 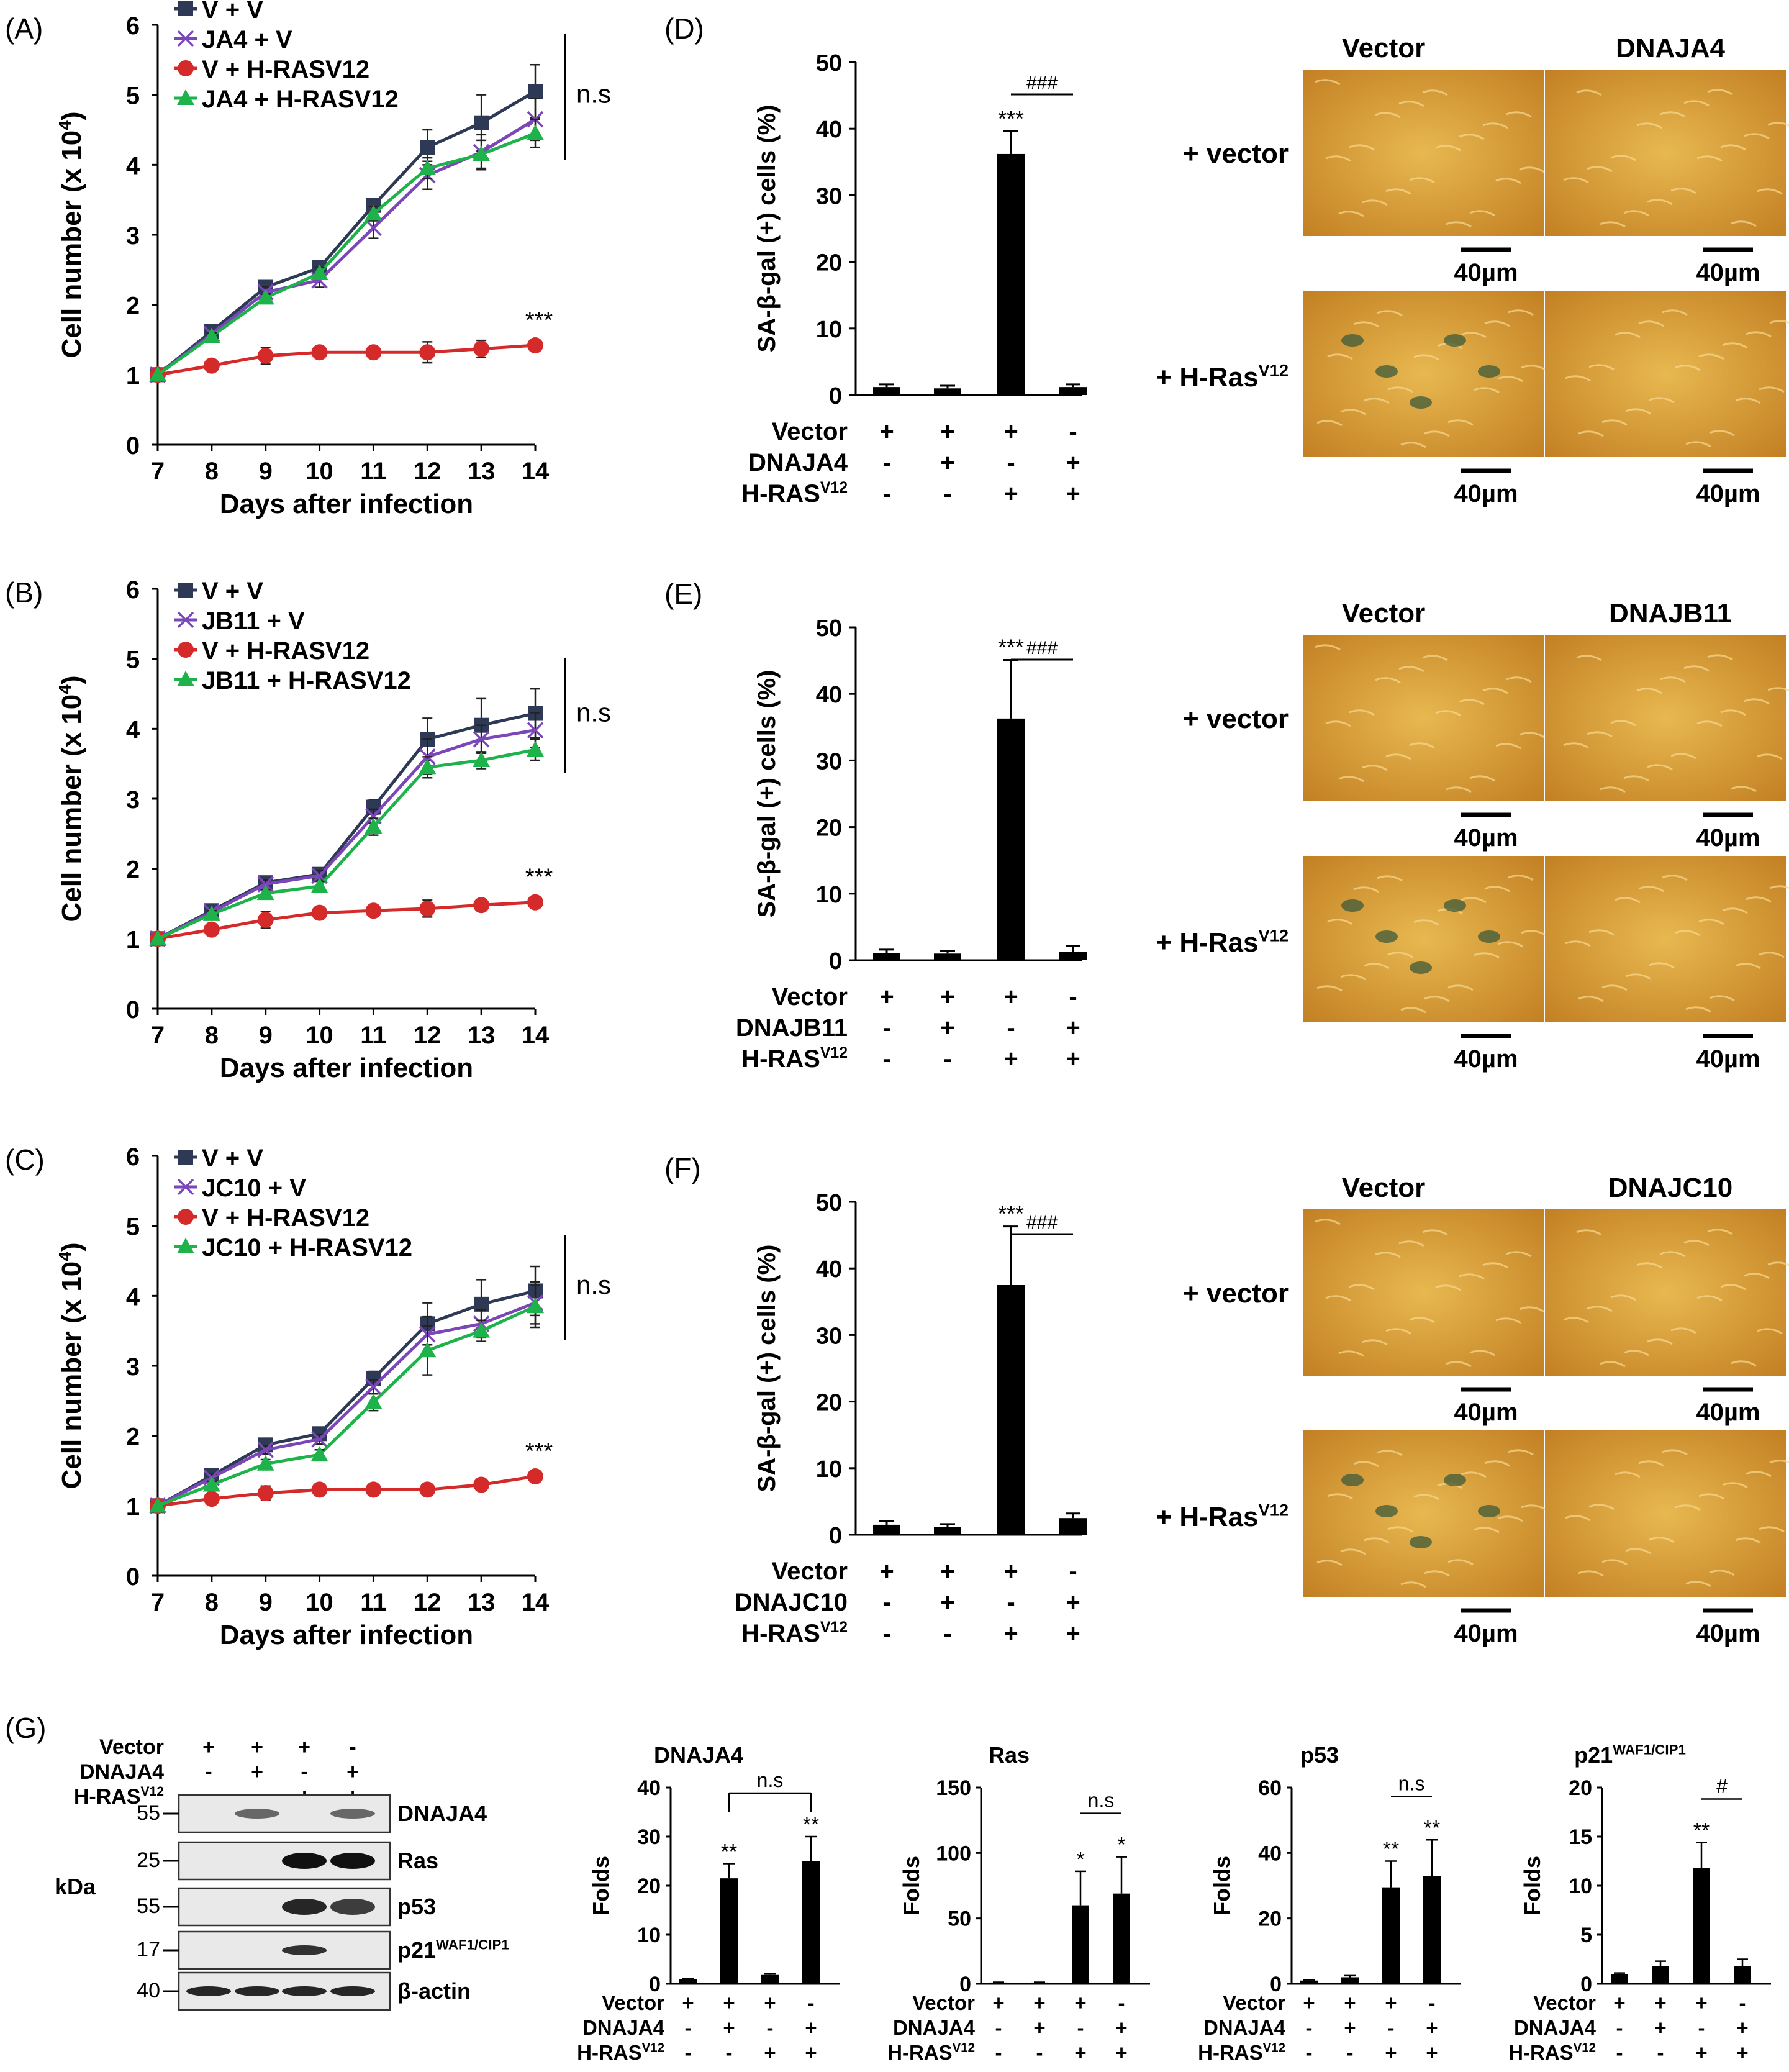 I want to click on x-tick-label: 10, so click(x=319, y=471).